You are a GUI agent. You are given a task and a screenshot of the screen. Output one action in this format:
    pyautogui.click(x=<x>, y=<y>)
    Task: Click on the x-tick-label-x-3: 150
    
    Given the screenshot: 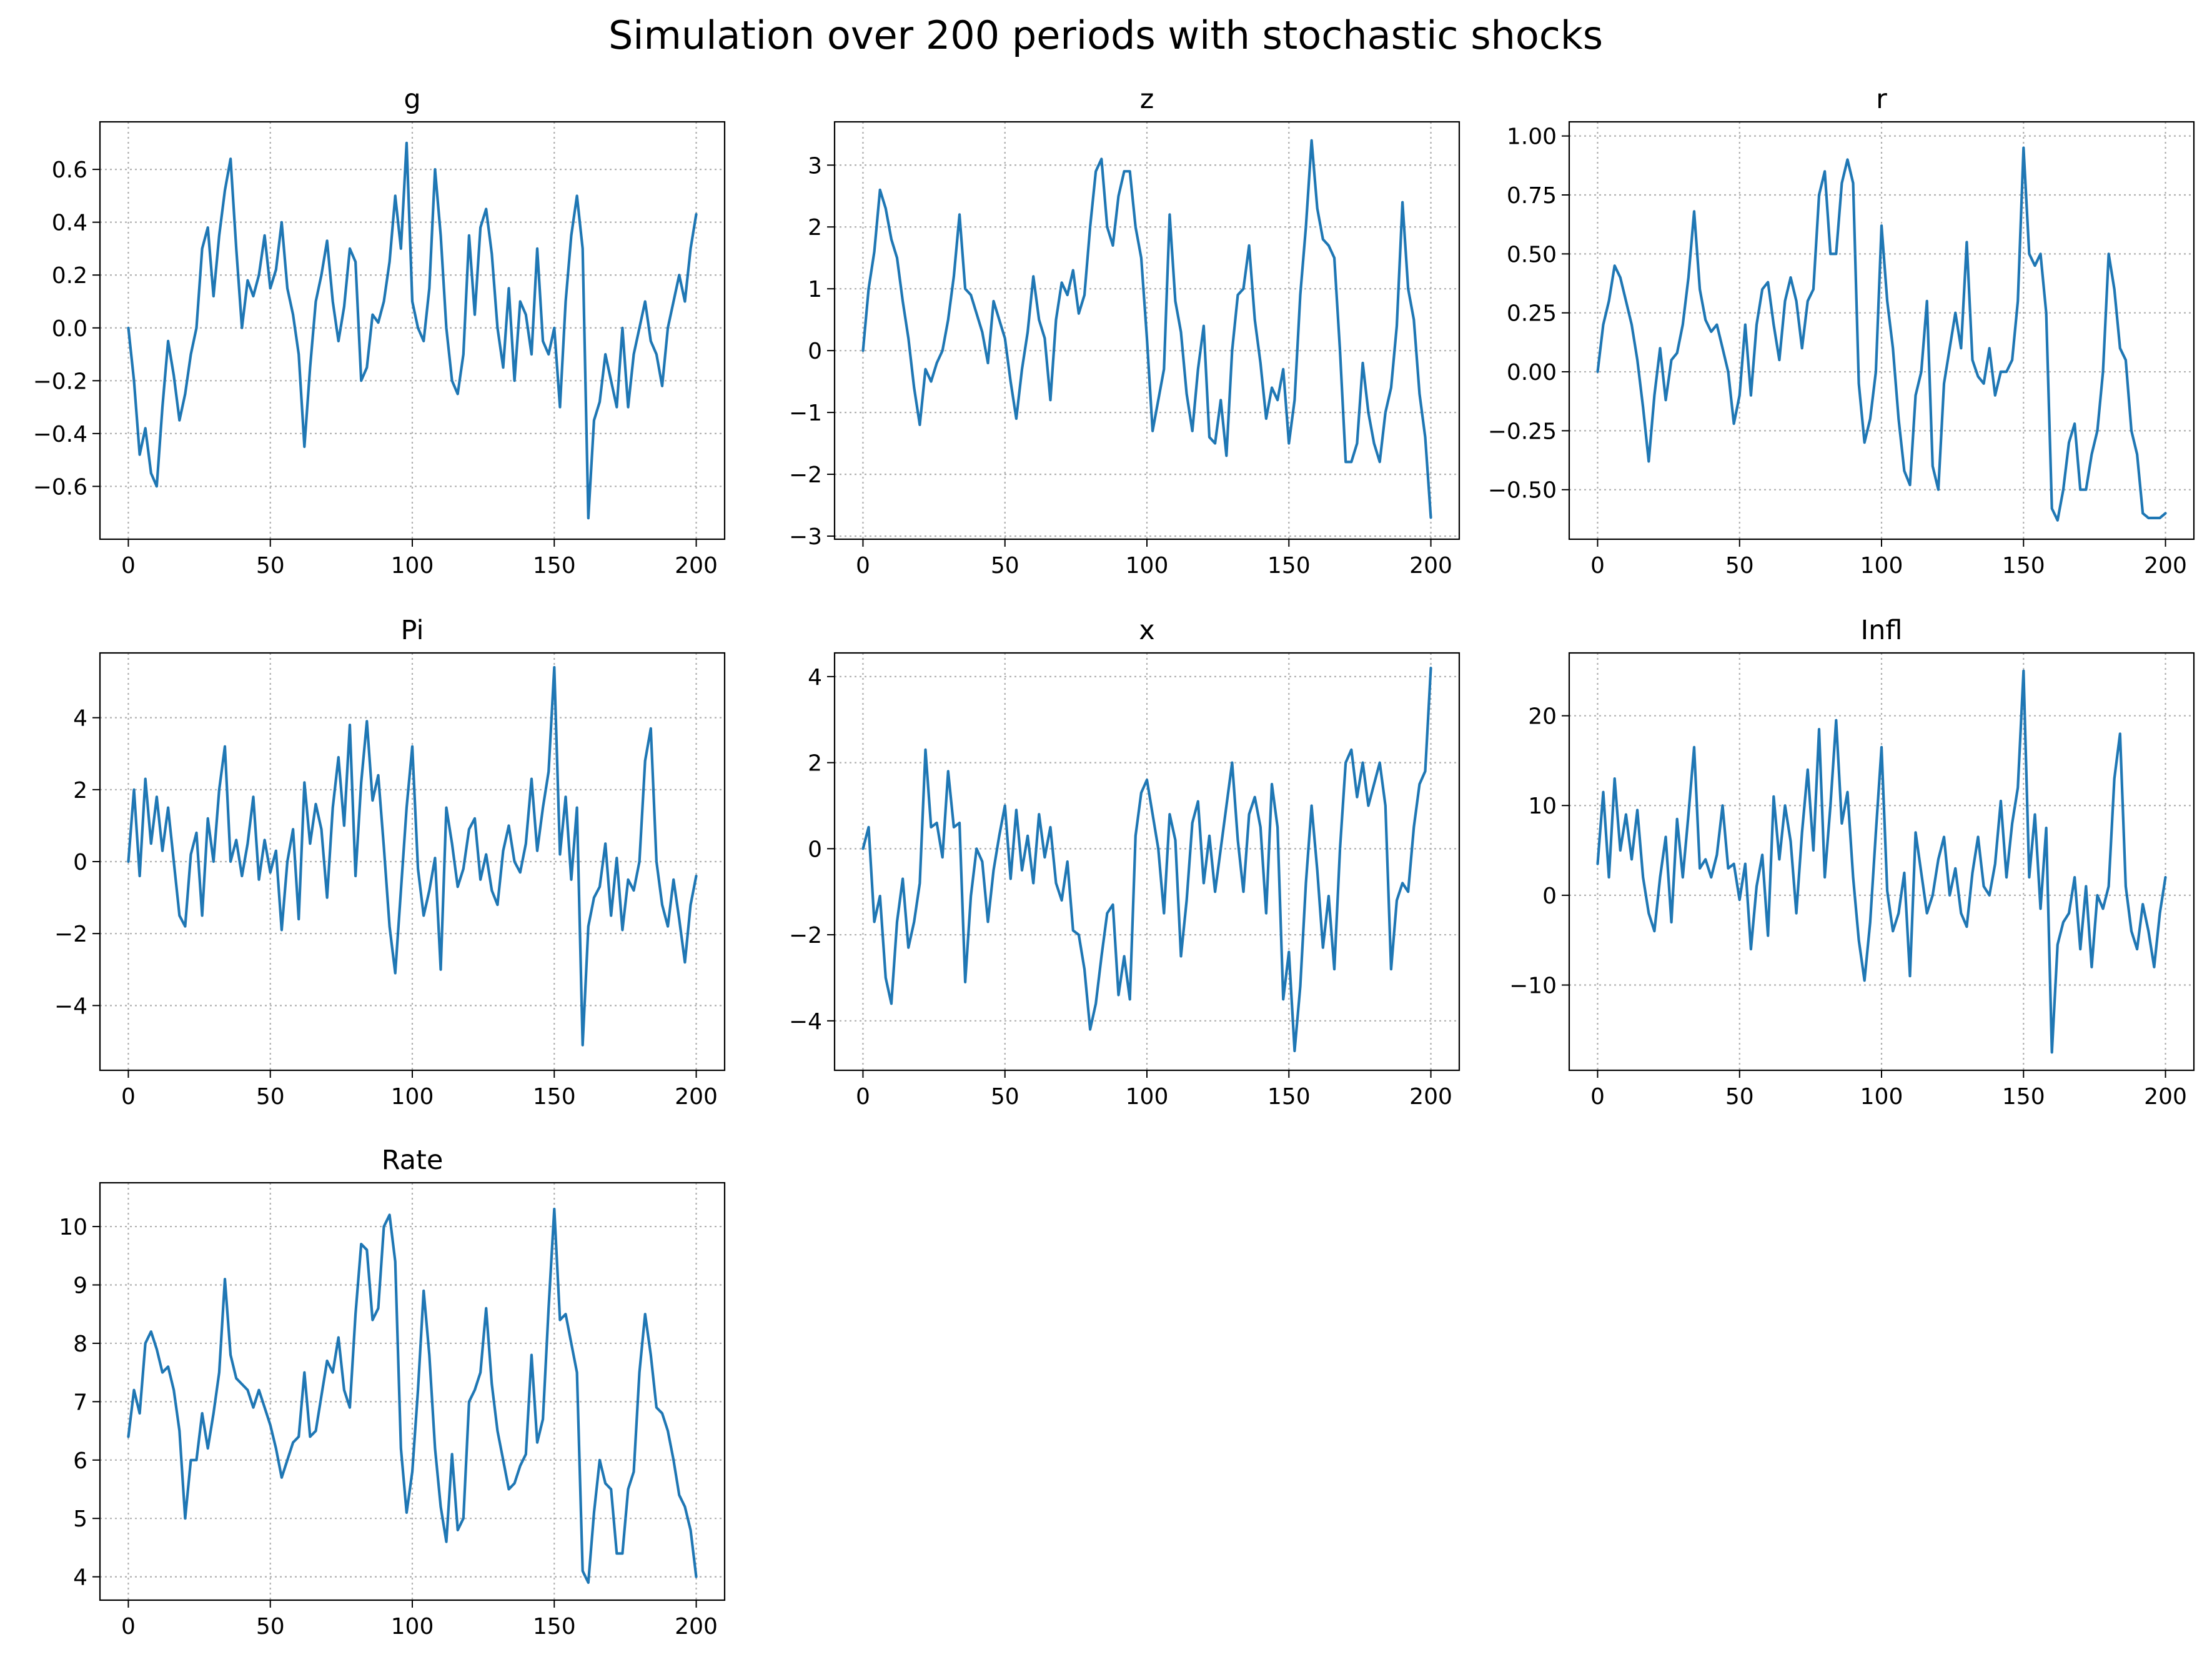 What is the action you would take?
    pyautogui.click(x=1289, y=1097)
    